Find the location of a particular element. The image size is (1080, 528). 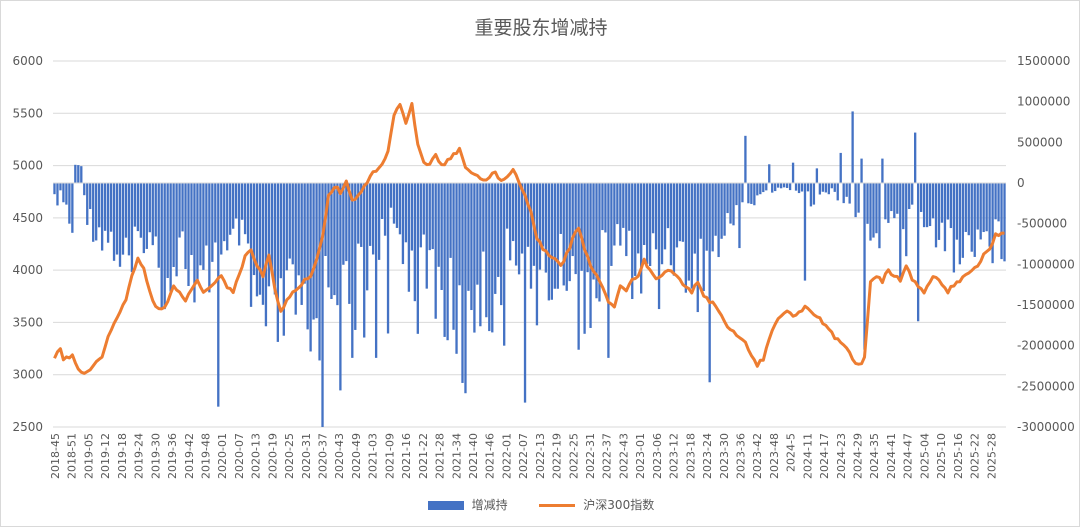

right-axis-tick-label: 500000 is located at coordinates (1040, 142).